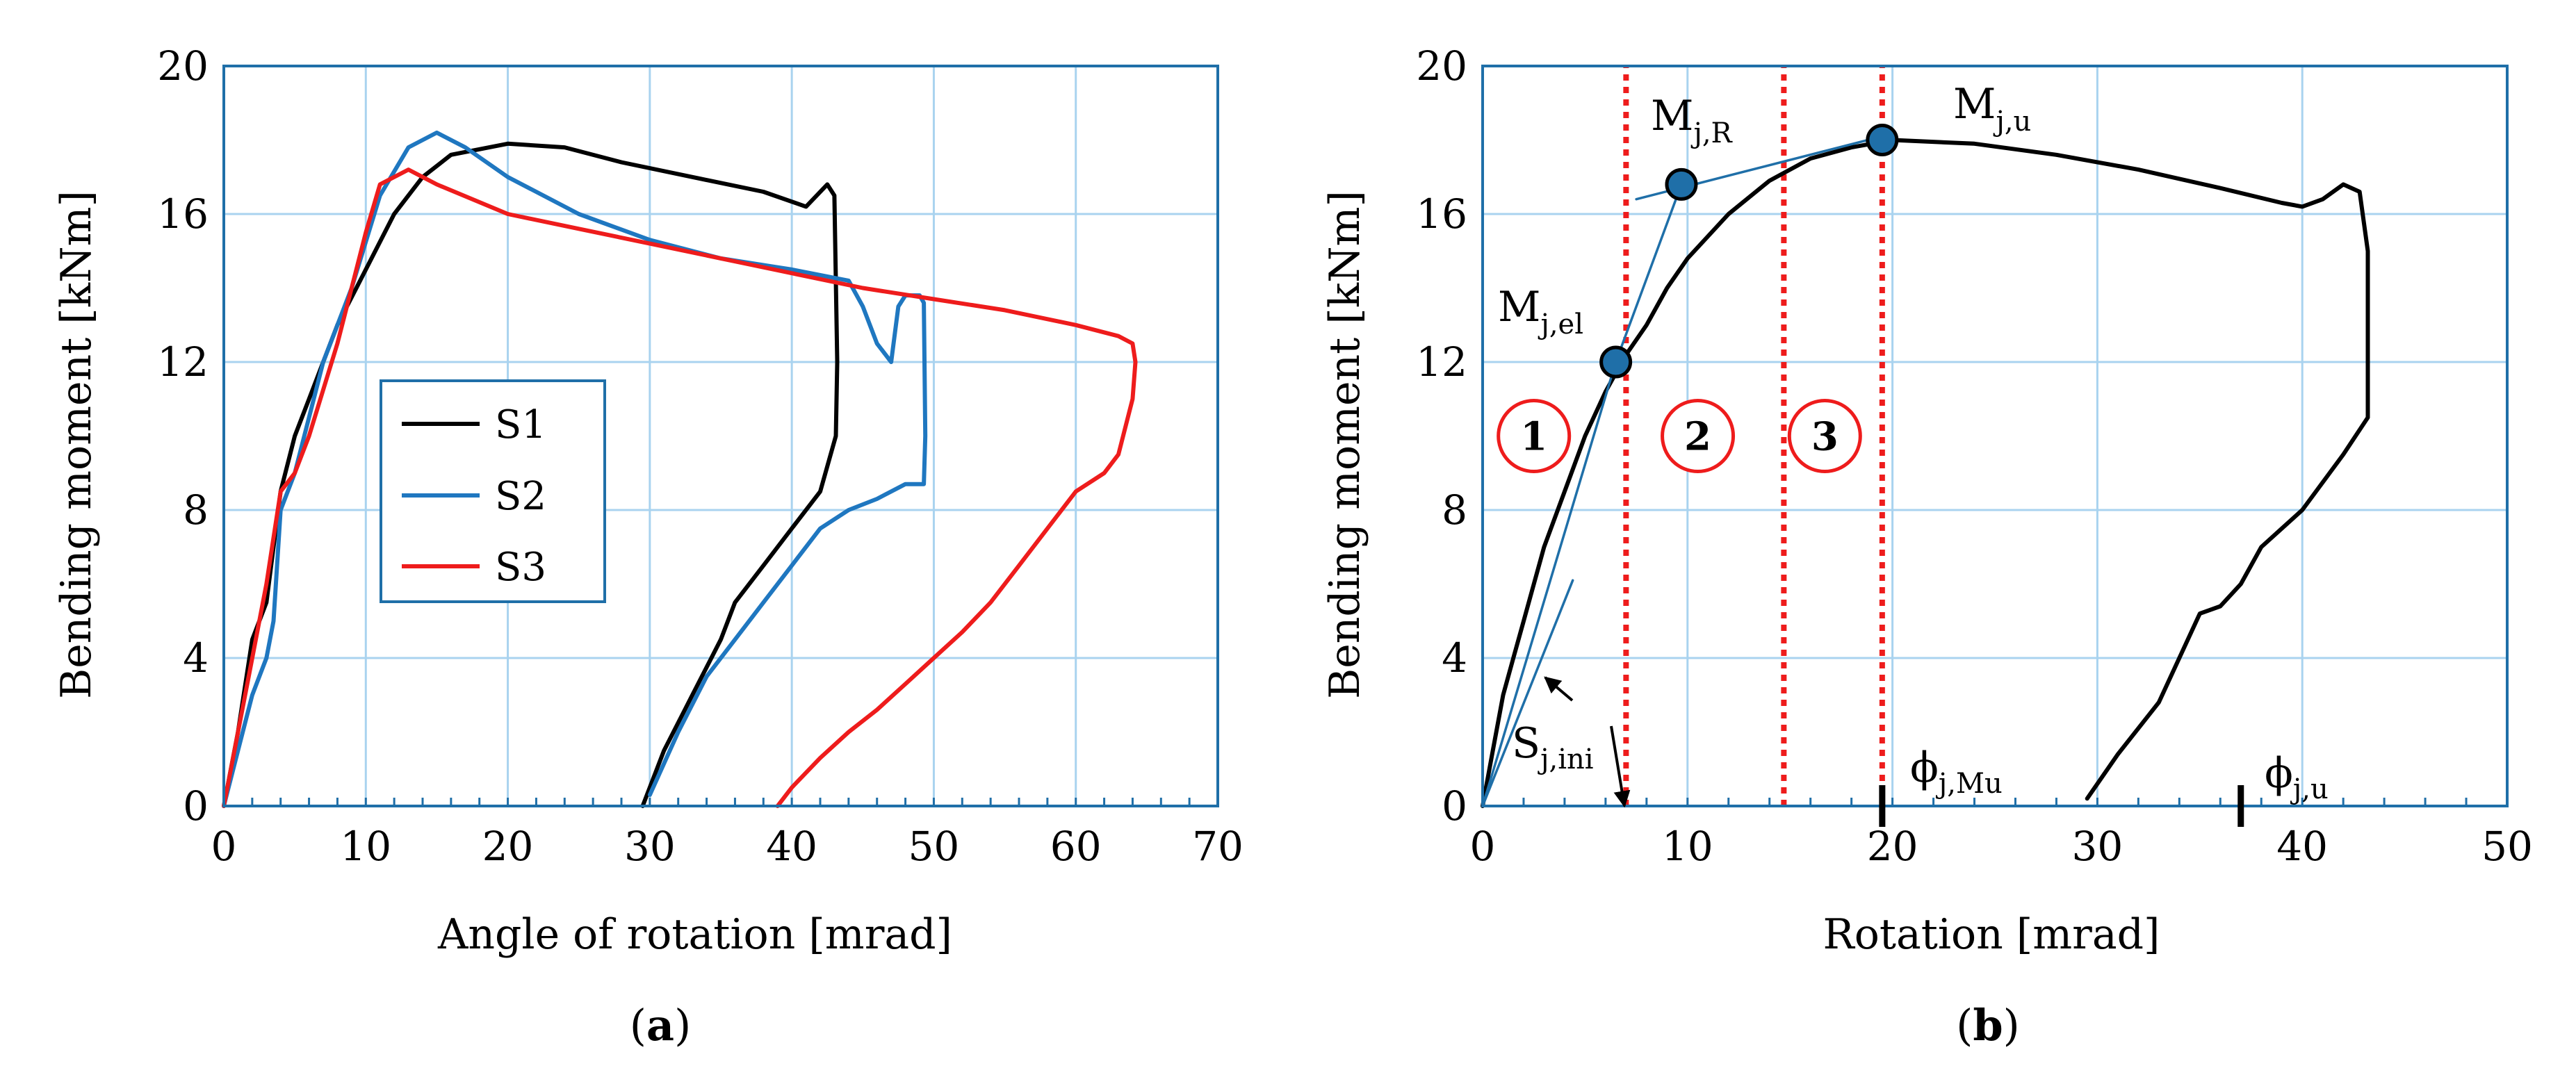 The height and width of the screenshot is (1077, 2576). What do you see at coordinates (2001, 846) in the screenshot?
I see `x-tick-labels: 0 10 20 30 40 50` at bounding box center [2001, 846].